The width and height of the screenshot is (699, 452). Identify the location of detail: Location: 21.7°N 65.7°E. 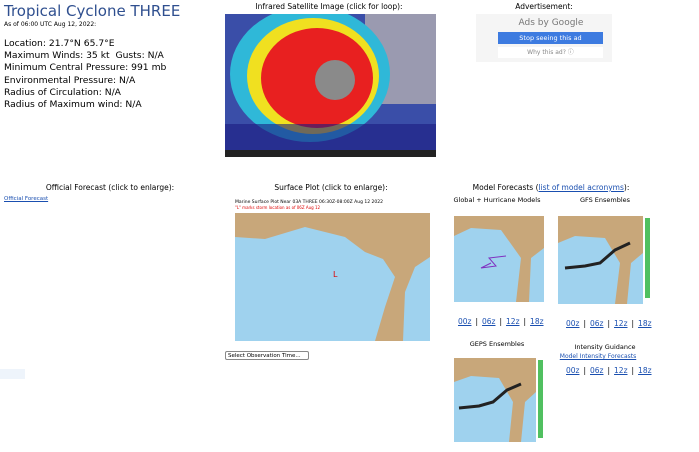
(59, 43).